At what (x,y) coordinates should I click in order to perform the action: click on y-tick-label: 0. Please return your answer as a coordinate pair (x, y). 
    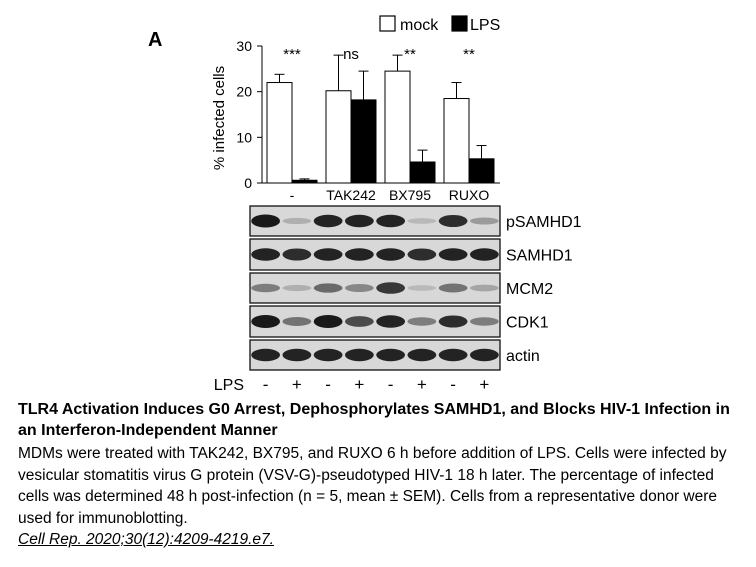
    Looking at the image, I should click on (248, 183).